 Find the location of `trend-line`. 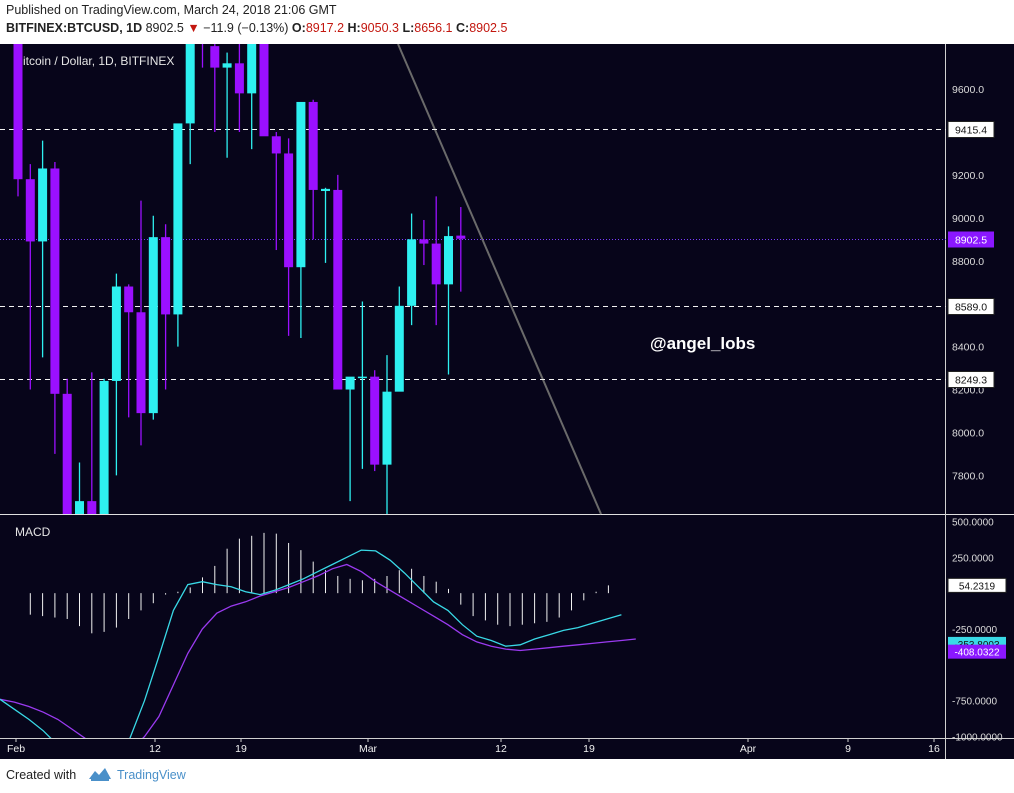

trend-line is located at coordinates (499, 279).